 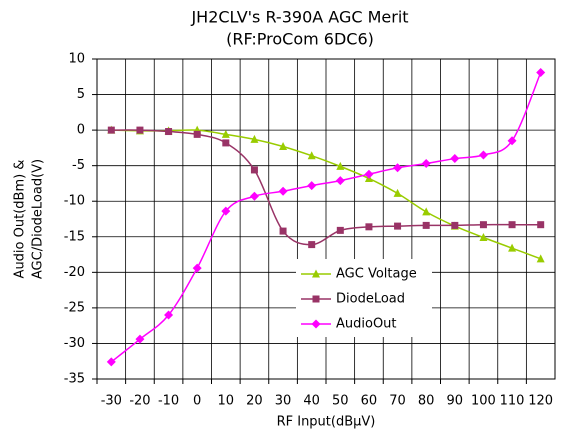 I want to click on y-tick-label: -20, so click(x=74, y=272).